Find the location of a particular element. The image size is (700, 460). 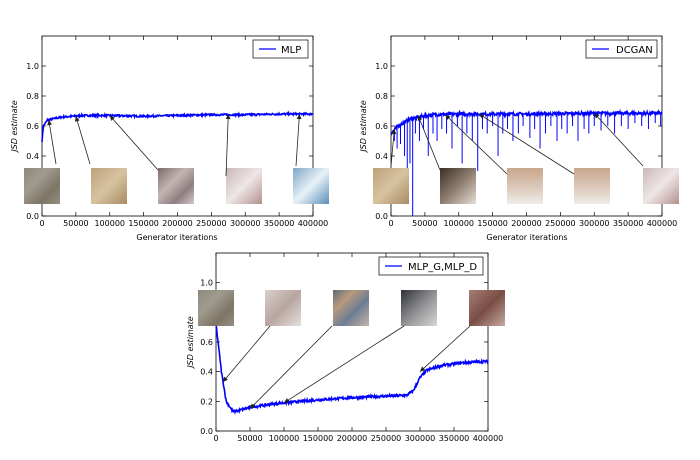

x-tick-label: 150000 is located at coordinates (318, 438).